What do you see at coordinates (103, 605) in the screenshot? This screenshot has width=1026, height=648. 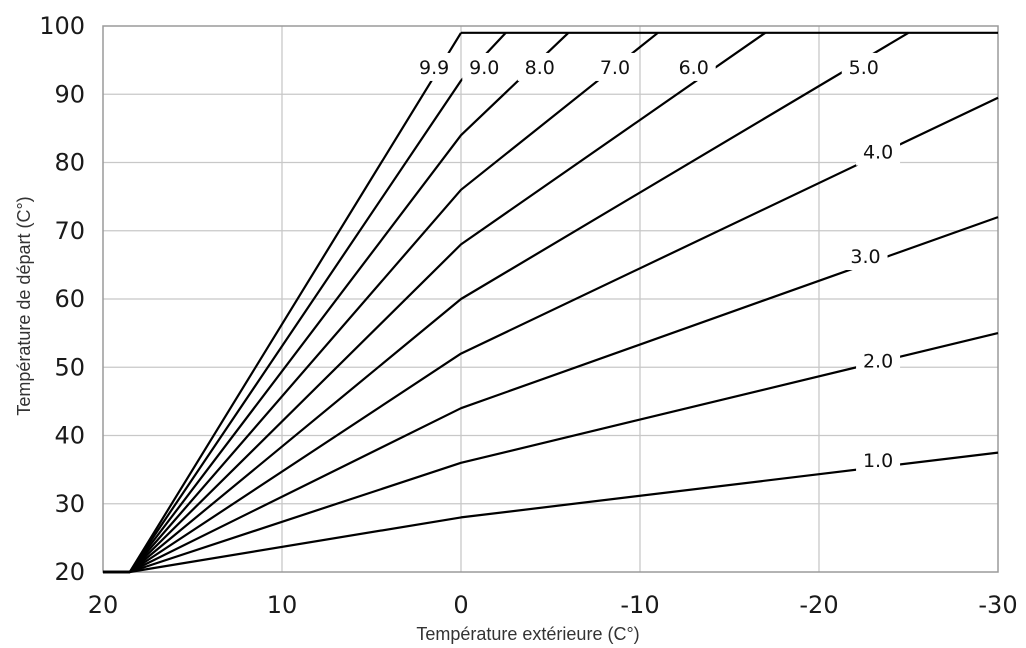 I see `x-tick-label: 20` at bounding box center [103, 605].